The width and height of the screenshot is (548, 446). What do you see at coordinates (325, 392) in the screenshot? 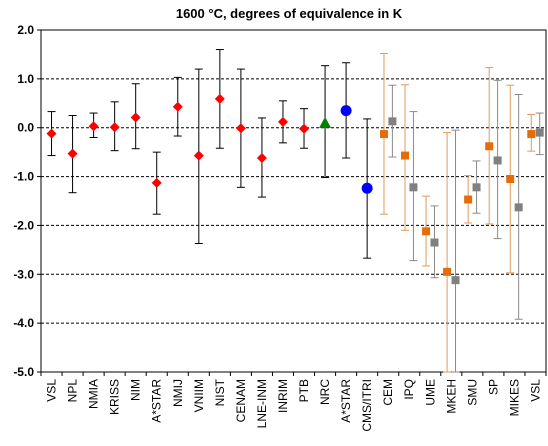
I see `x-tick-label: NRC` at bounding box center [325, 392].